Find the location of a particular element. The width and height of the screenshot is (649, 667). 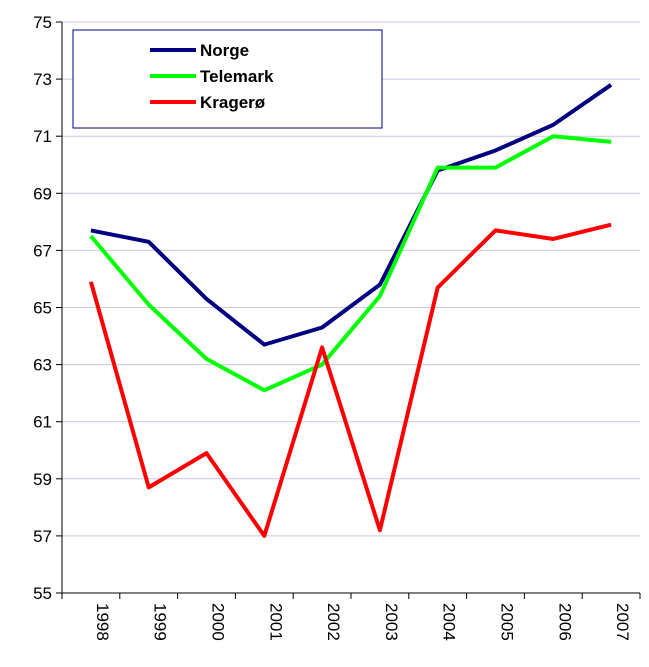

y-tick-label: 63 is located at coordinates (42, 365).